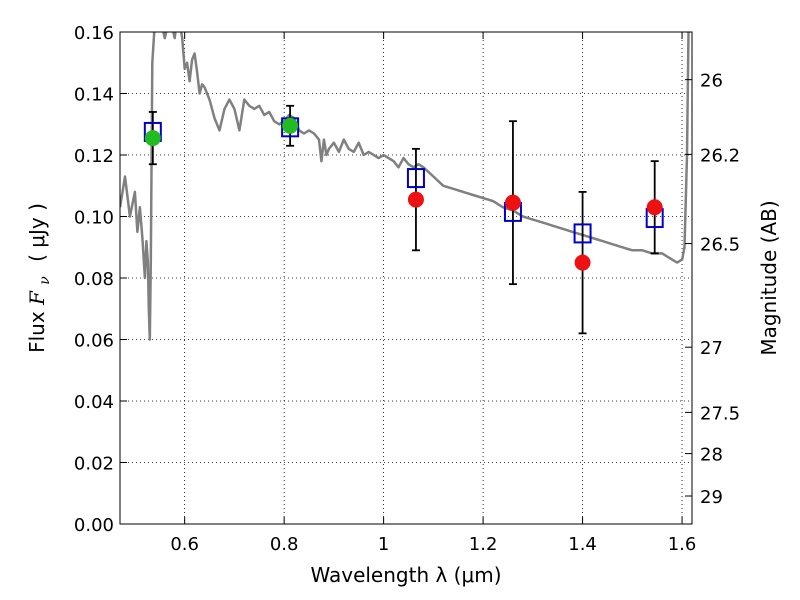  I want to click on y-axis-label-prefix: Flux, so click(37, 332).